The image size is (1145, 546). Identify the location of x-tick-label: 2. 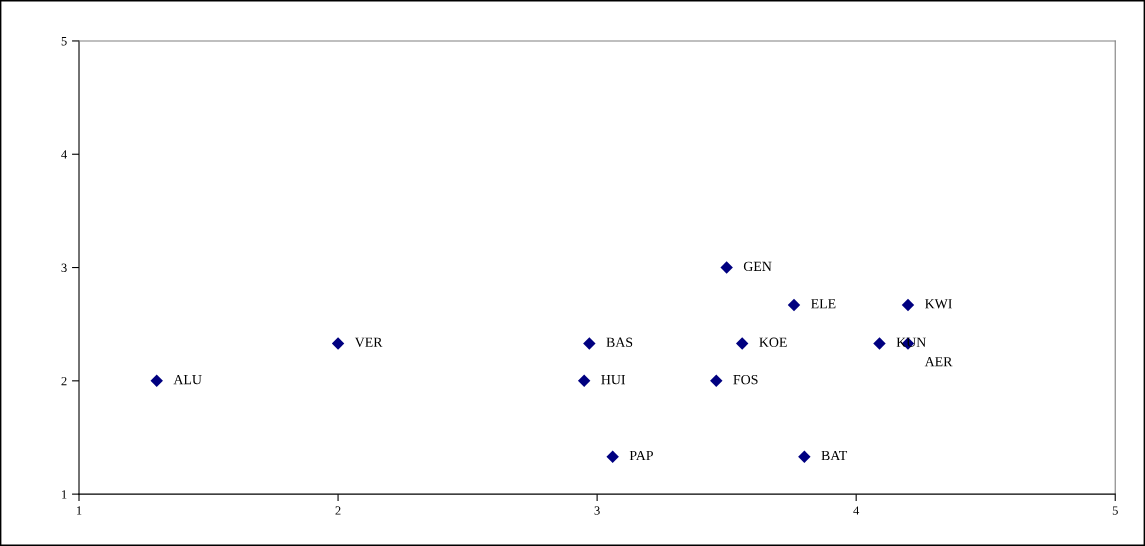
(338, 510).